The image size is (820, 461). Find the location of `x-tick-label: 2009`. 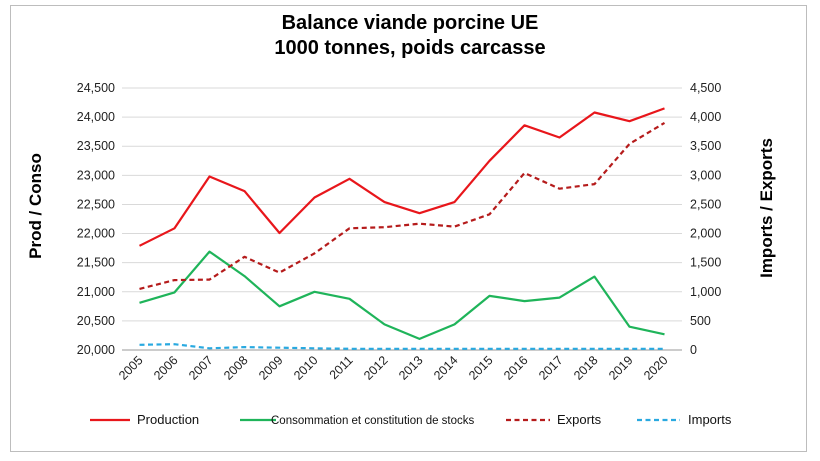

x-tick-label: 2009 is located at coordinates (271, 368).